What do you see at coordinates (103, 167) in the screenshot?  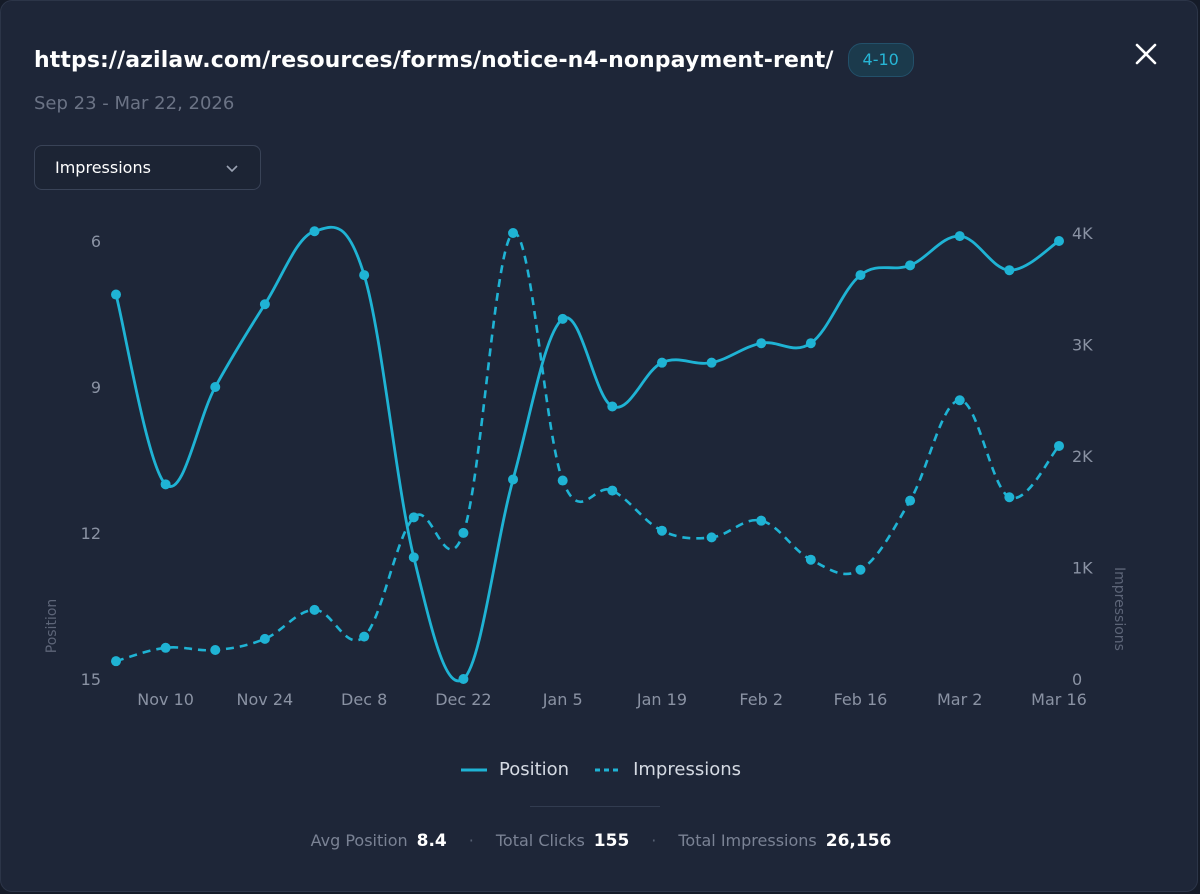 I see `metric-select-value: Impressions` at bounding box center [103, 167].